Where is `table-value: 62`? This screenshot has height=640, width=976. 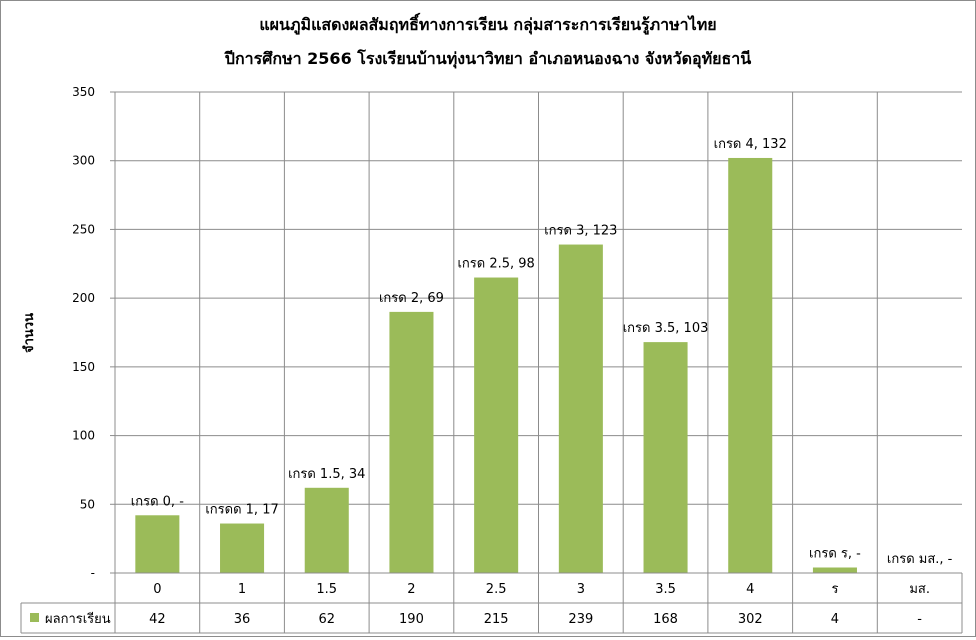 table-value: 62 is located at coordinates (326, 619).